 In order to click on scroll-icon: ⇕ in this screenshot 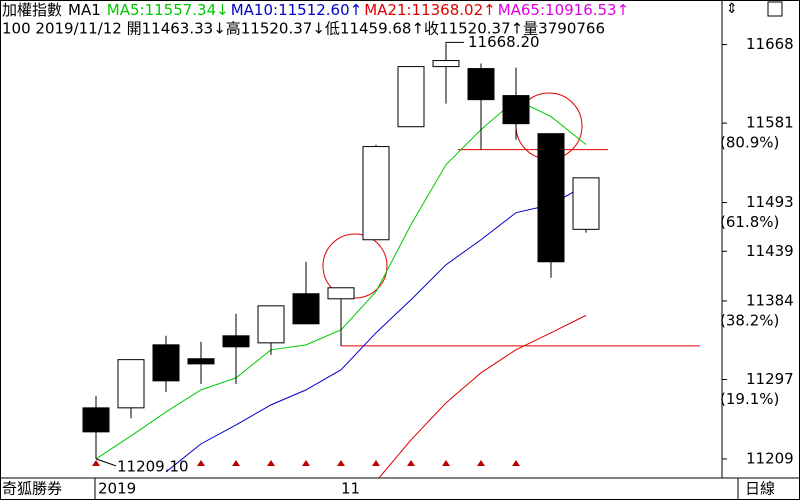, I will do `click(732, 9)`.